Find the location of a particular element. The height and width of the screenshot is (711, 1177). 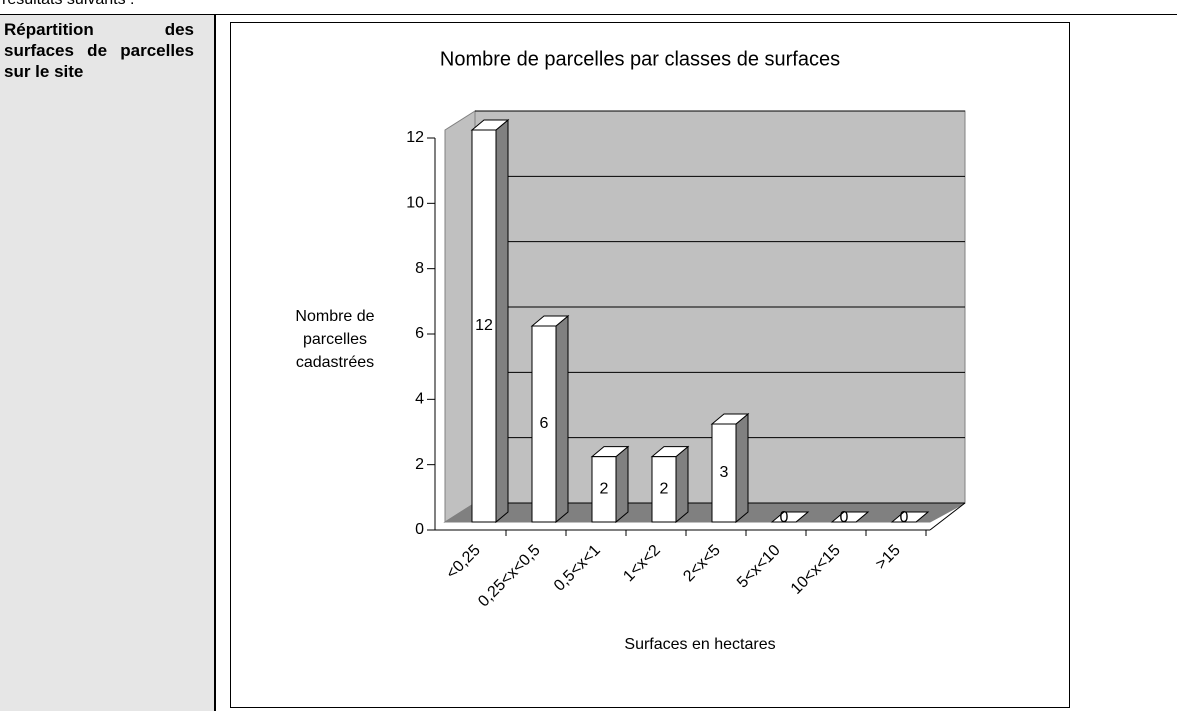

y-tick-label: 2 is located at coordinates (419, 464).